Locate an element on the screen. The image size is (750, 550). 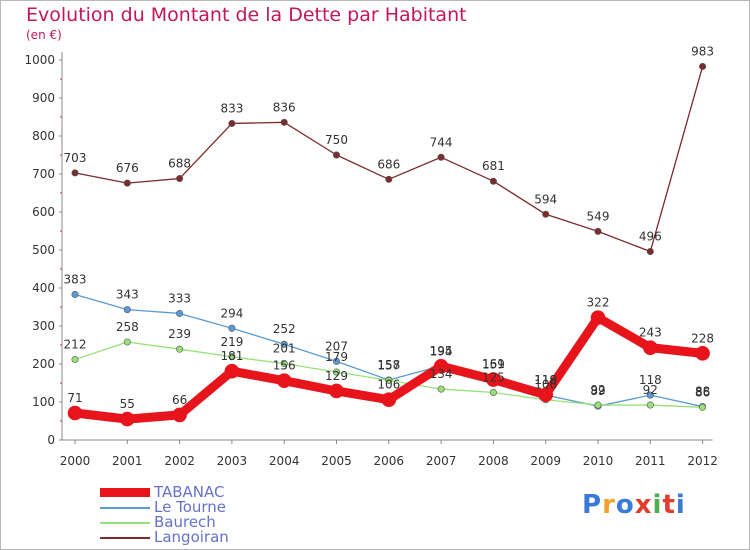
data-label-tabanac: 129 is located at coordinates (336, 376).